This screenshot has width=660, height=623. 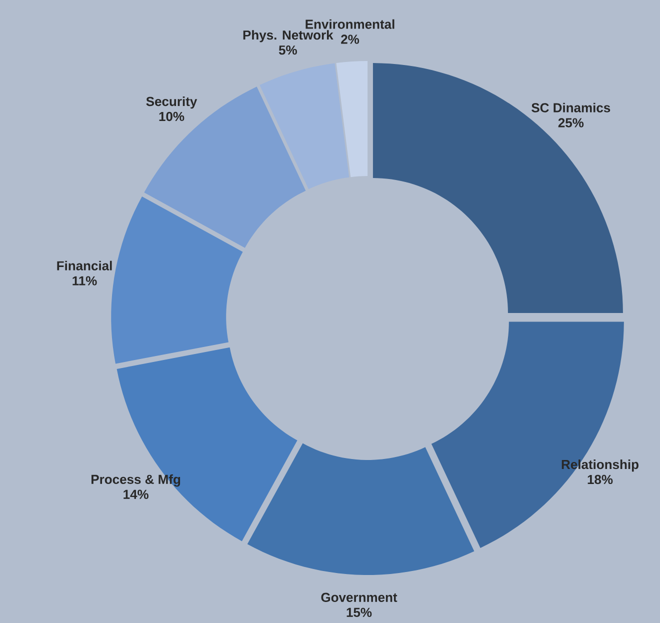 I want to click on data-label: 25%, so click(x=571, y=123).